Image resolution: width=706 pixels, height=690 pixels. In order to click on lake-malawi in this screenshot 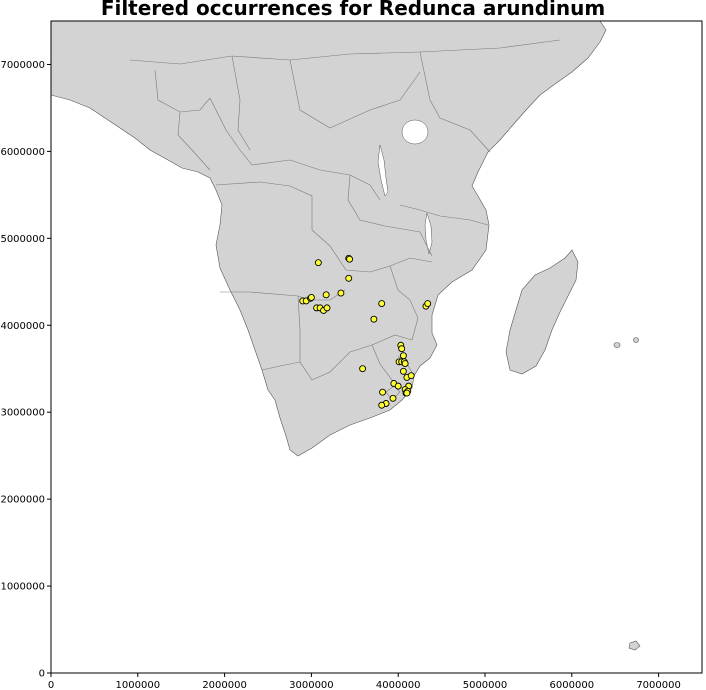, I will do `click(428, 233)`.